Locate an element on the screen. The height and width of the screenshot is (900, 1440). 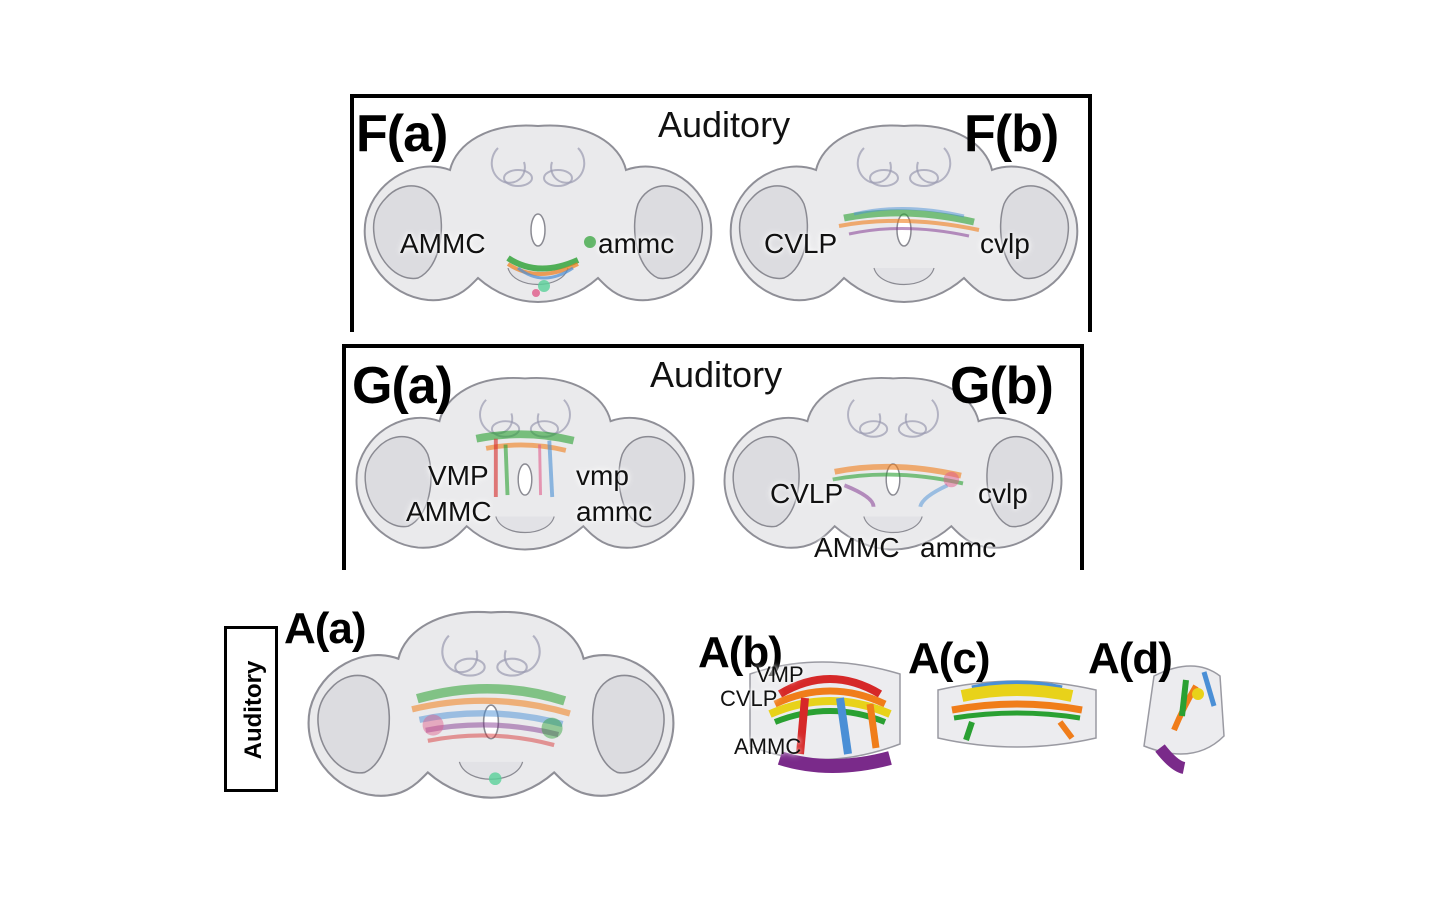
tract-view-a-b is located at coordinates (825, 717).